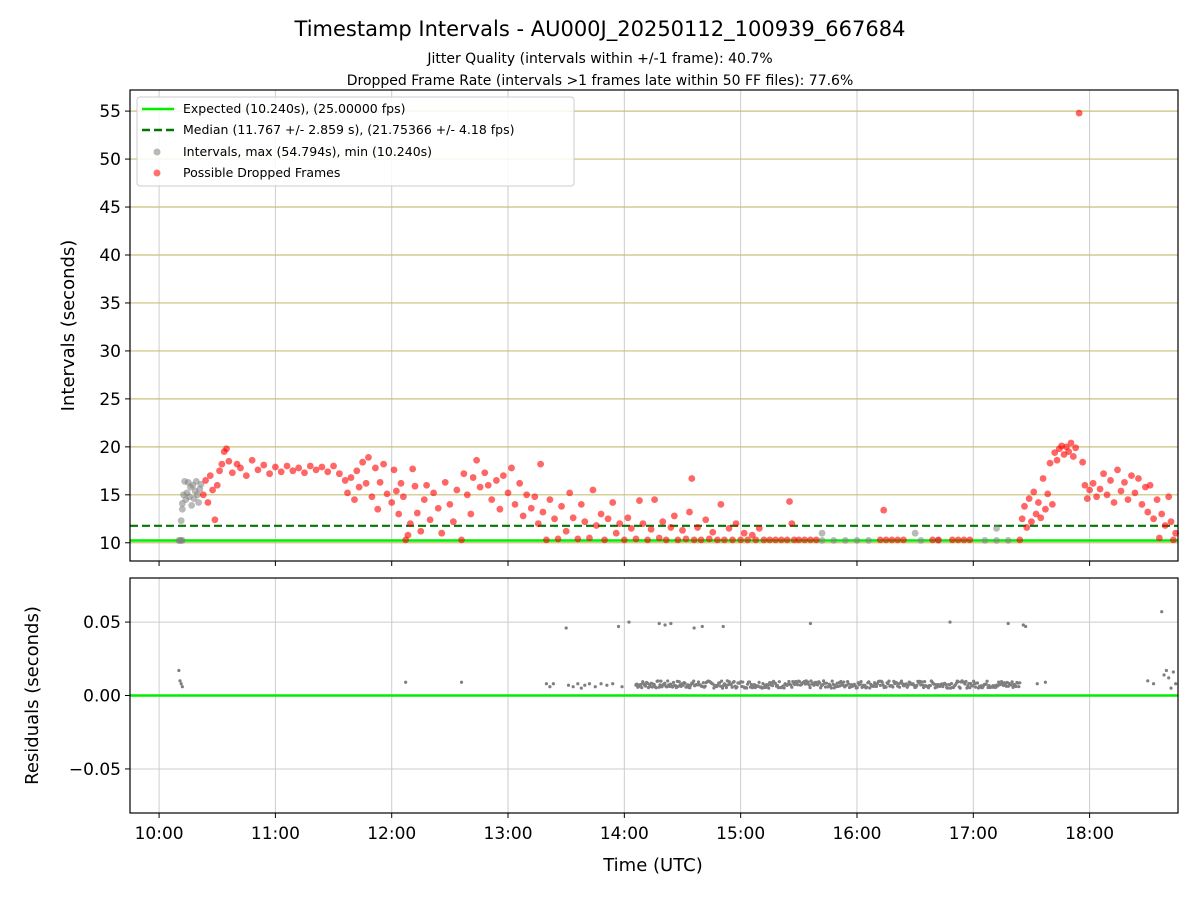 The height and width of the screenshot is (900, 1200). Describe the element at coordinates (307, 151) in the screenshot. I see `legend-intervals-label: Intervals, max (54.794s), min (10.240s)` at that location.